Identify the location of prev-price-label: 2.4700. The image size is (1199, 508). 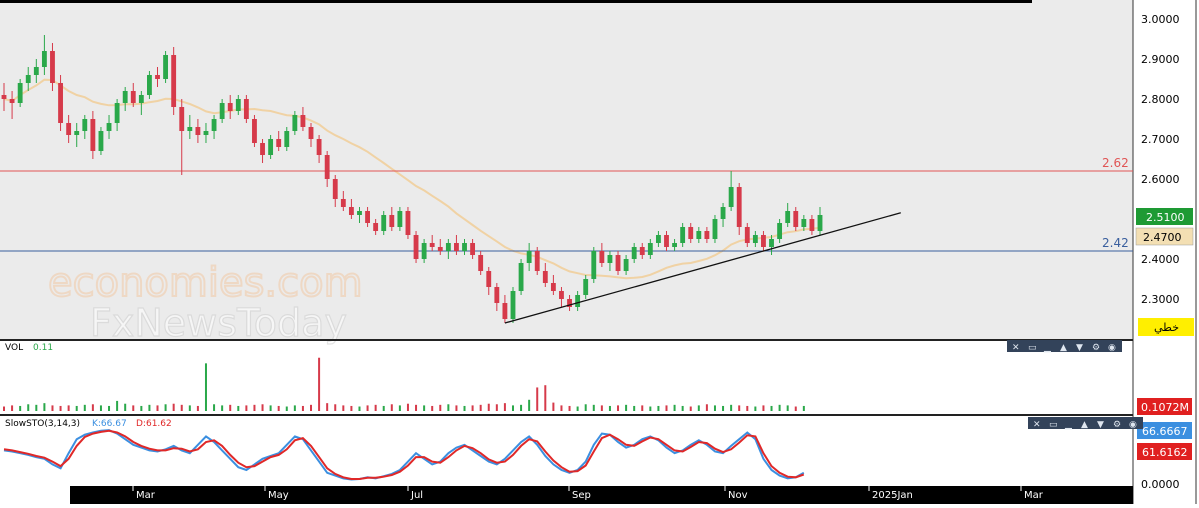
(1162, 237).